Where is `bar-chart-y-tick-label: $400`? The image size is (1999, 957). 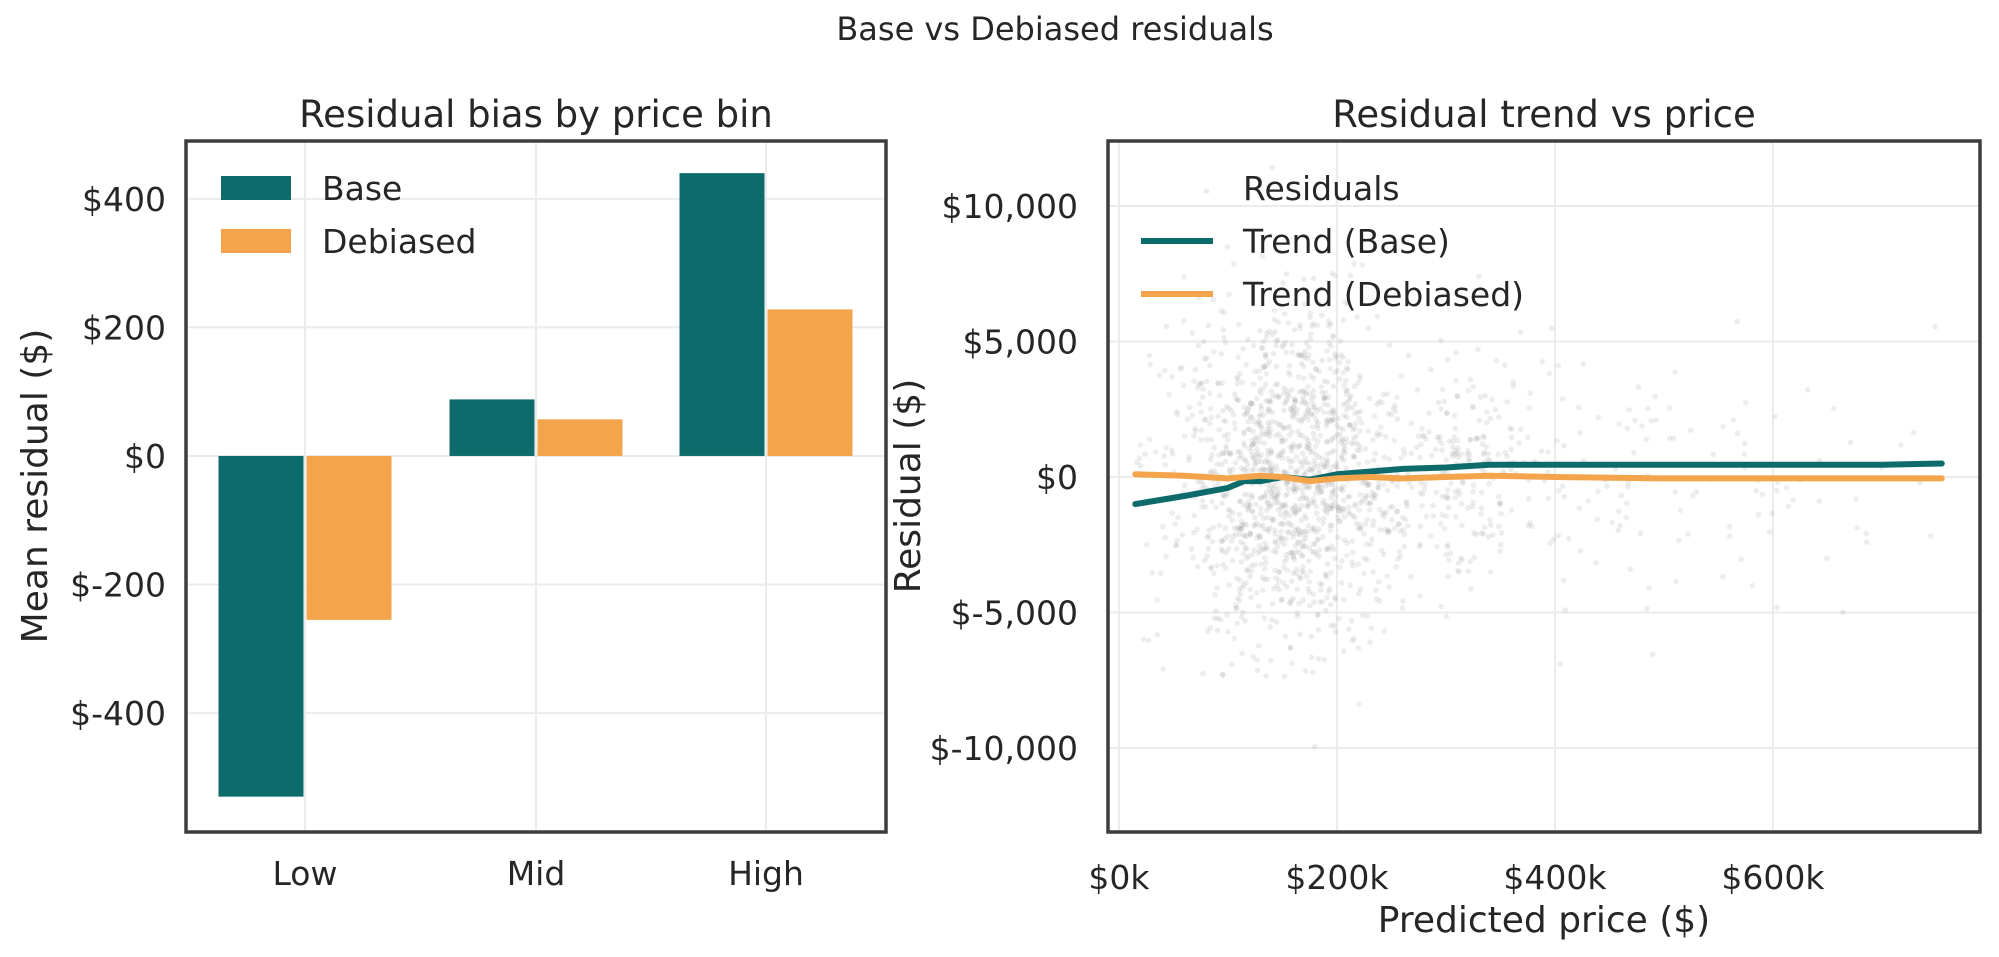 bar-chart-y-tick-label: $400 is located at coordinates (124, 199).